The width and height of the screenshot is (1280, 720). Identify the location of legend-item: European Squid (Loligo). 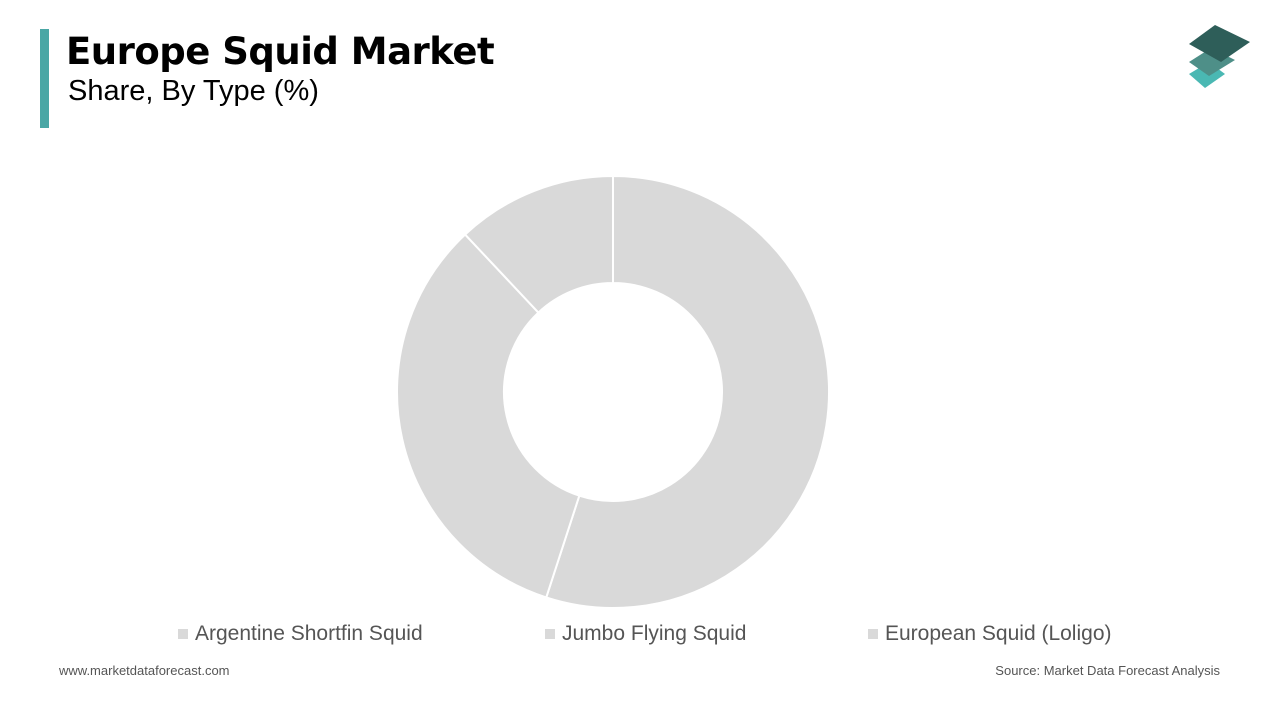
(990, 634).